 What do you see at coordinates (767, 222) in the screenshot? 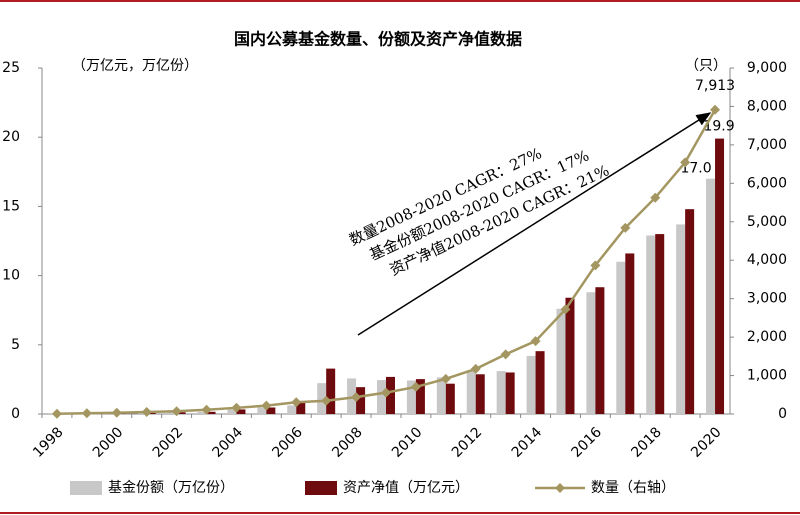
I see `y2-tick-label: 5,000` at bounding box center [767, 222].